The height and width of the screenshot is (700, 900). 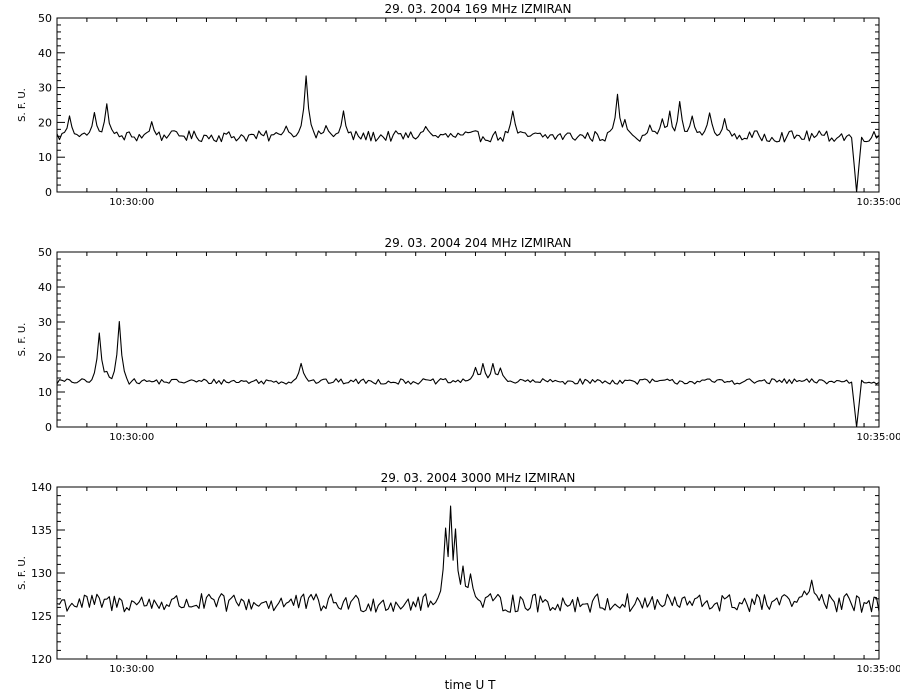 I want to click on chart-title: 29. 03. 2004 169 MHz IZMIRAN, so click(x=477, y=9).